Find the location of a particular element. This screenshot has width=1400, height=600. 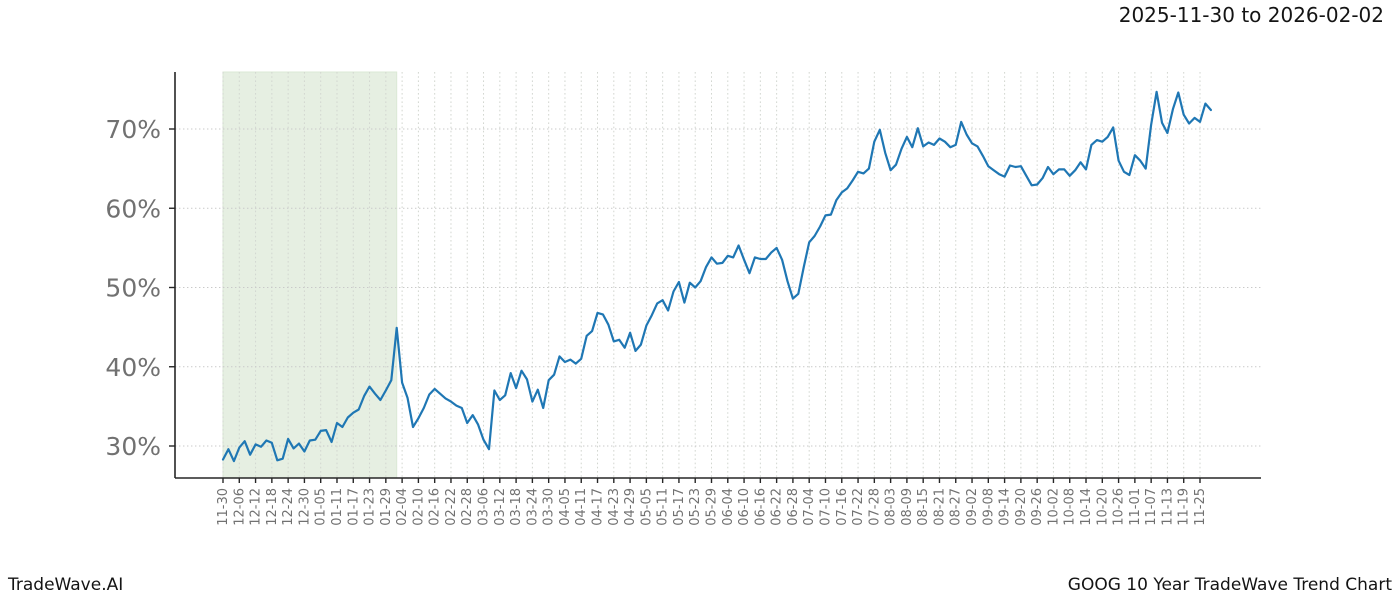

x-tick-label: 04-23 is located at coordinates (614, 507).